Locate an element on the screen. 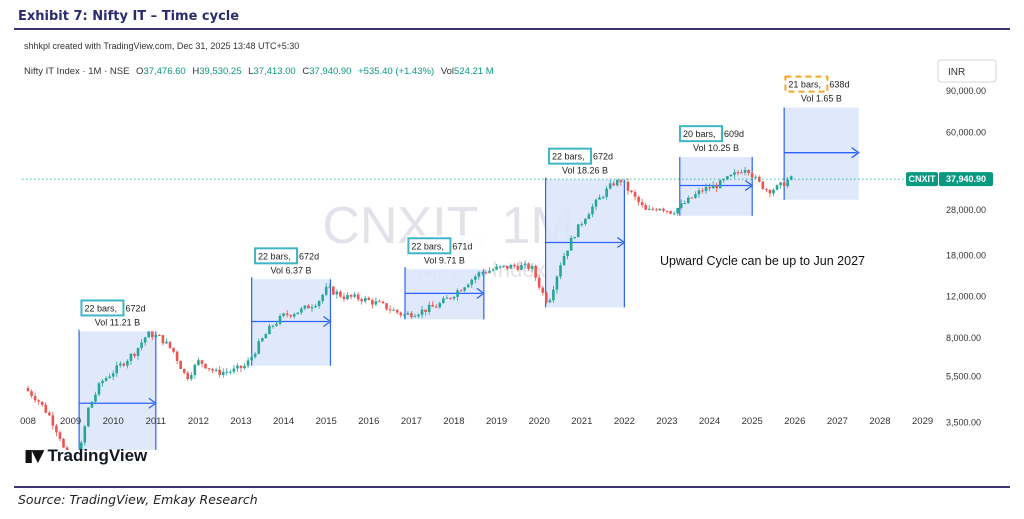 Image resolution: width=1024 pixels, height=519 pixels. y-tick-label: 18,000.00 is located at coordinates (966, 255).